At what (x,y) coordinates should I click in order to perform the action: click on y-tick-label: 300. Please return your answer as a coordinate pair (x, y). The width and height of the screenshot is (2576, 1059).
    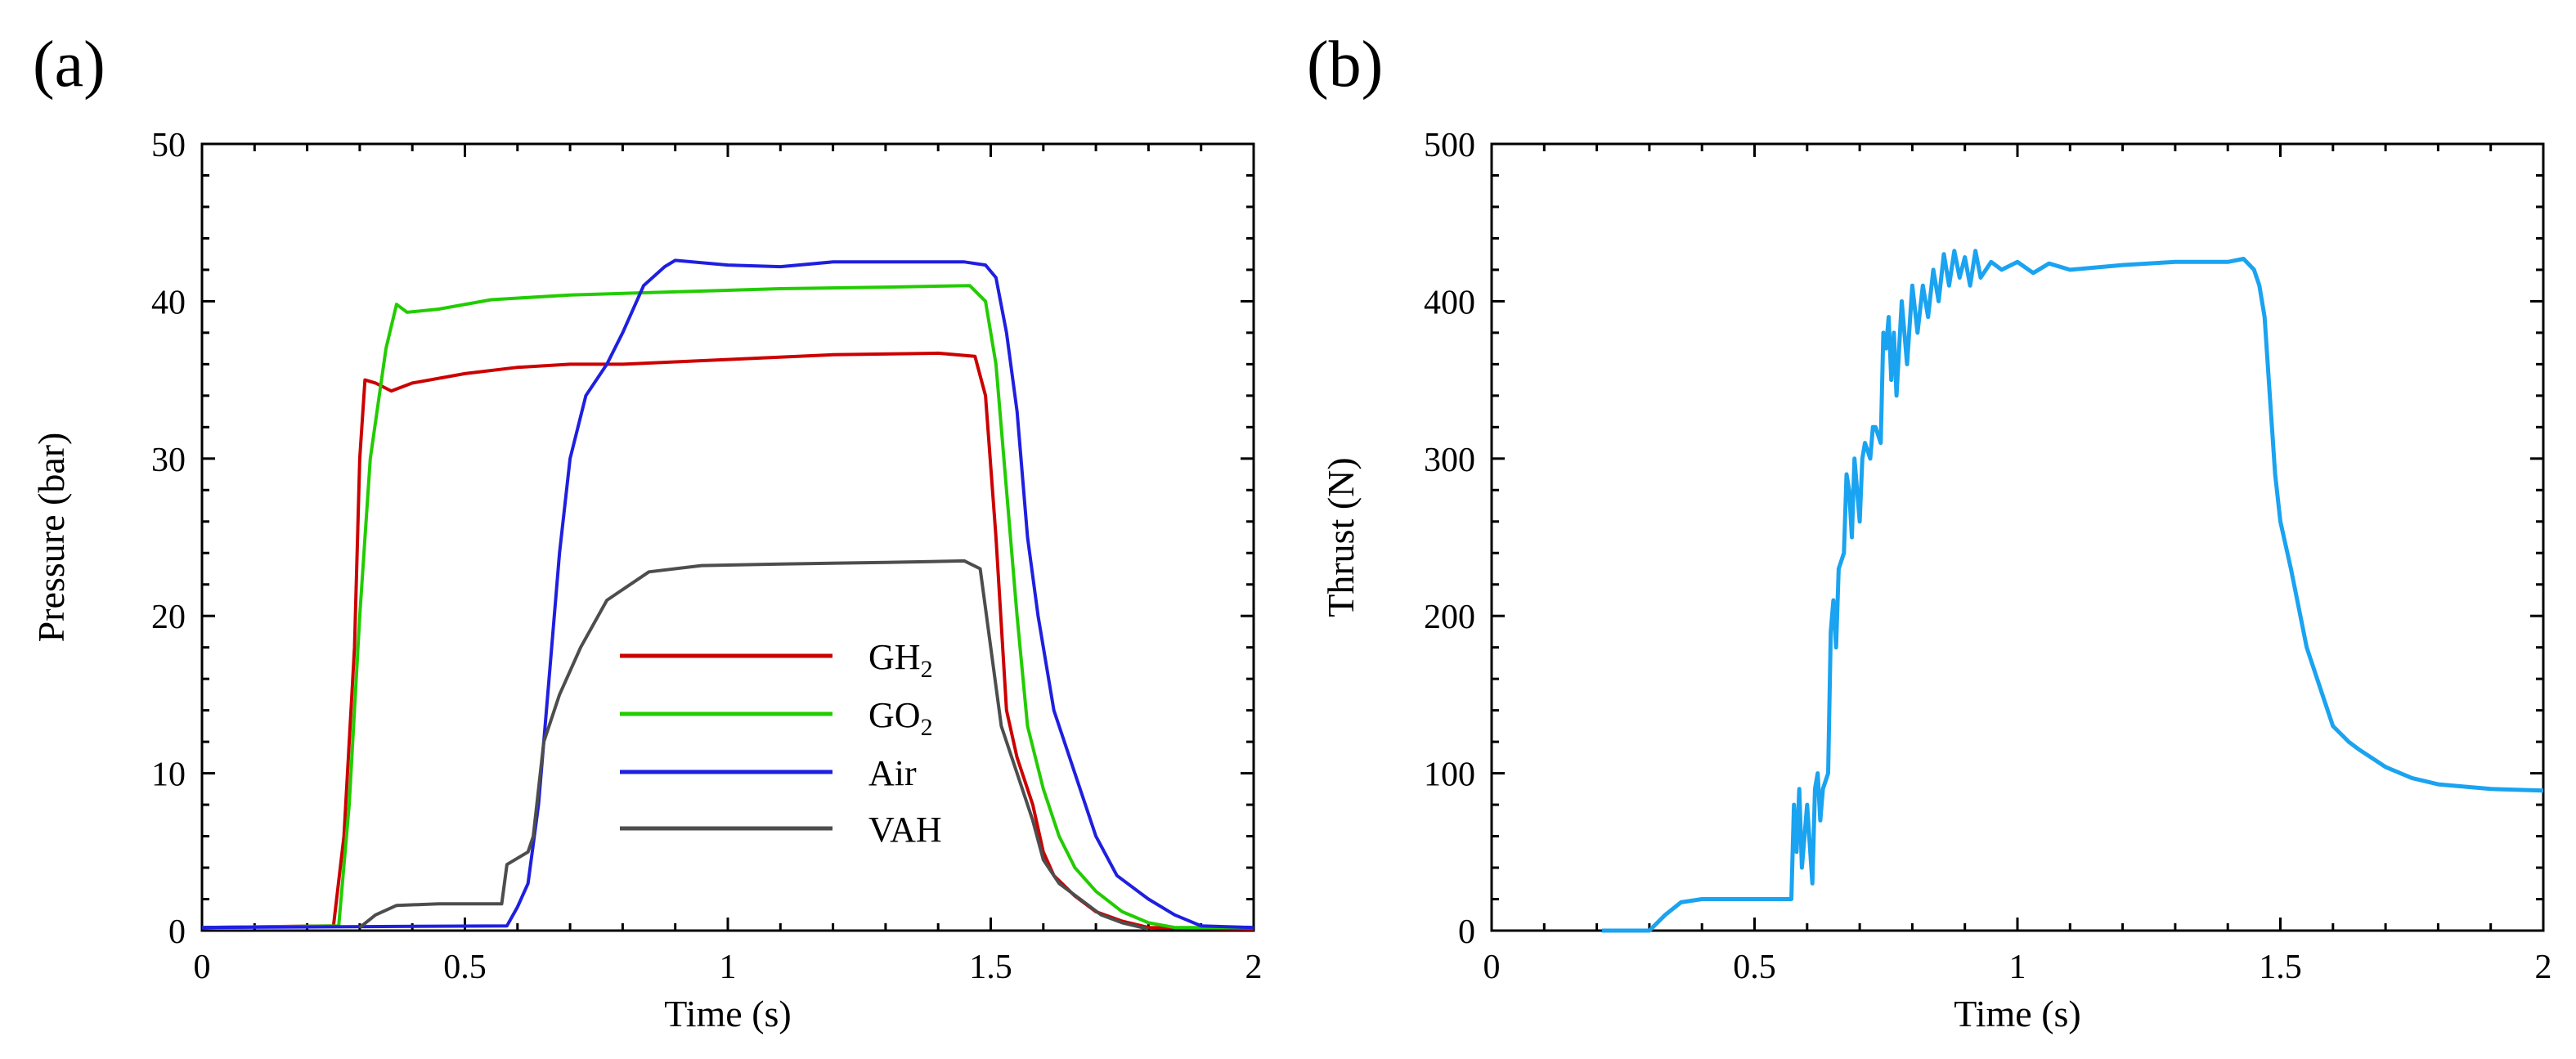
    Looking at the image, I should click on (1449, 461).